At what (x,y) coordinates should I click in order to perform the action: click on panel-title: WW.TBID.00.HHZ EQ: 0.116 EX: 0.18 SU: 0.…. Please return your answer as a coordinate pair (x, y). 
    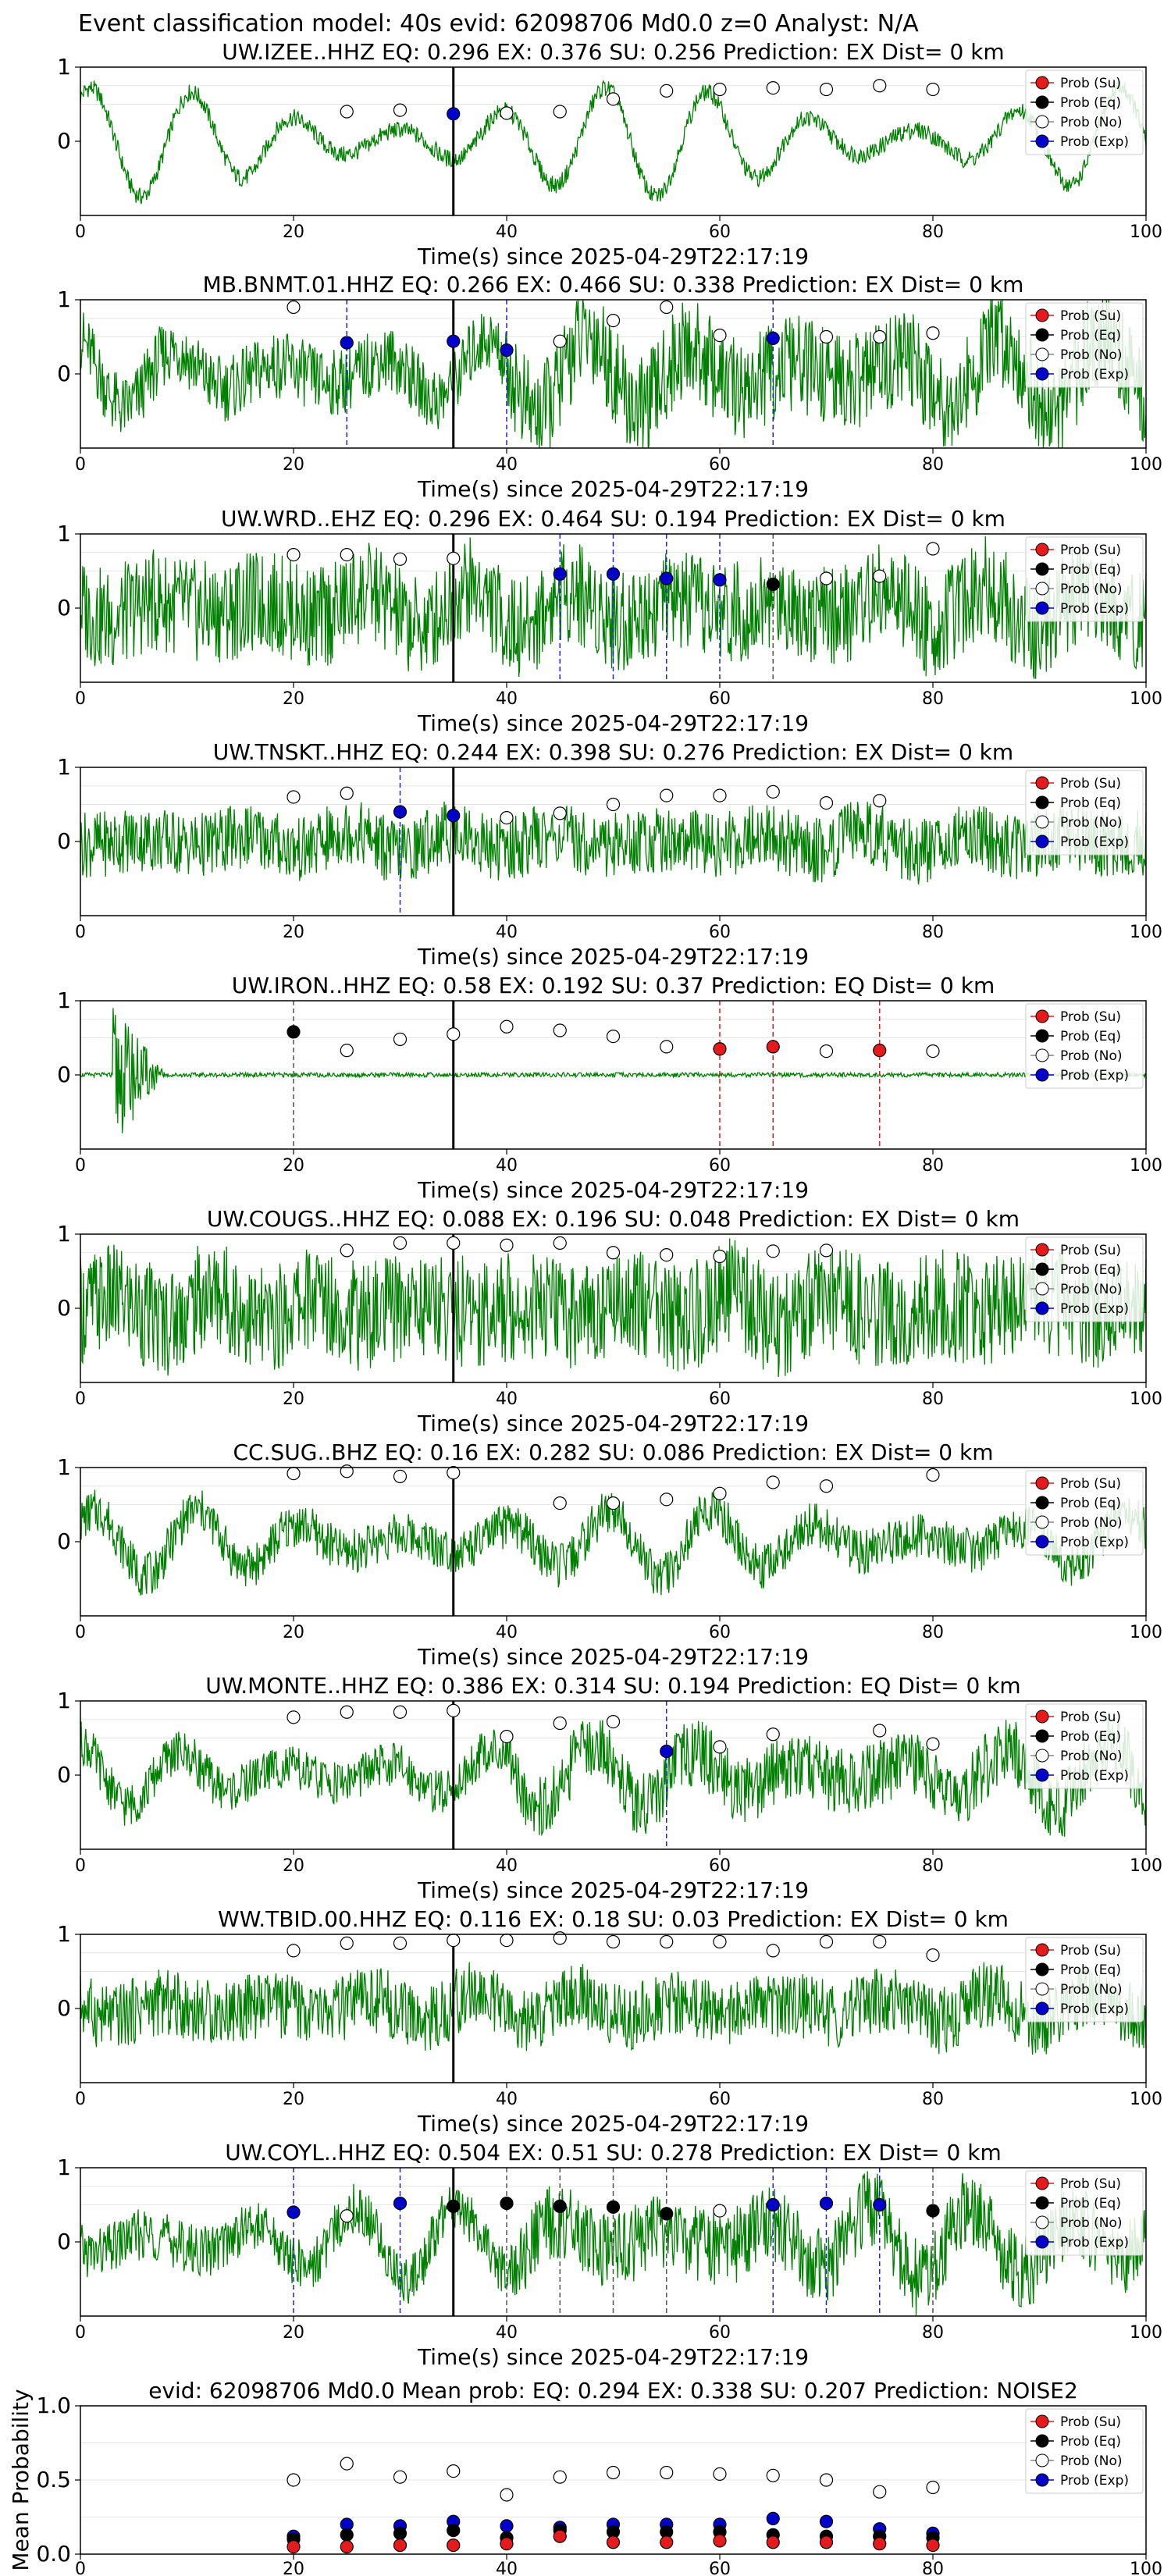
    Looking at the image, I should click on (613, 1919).